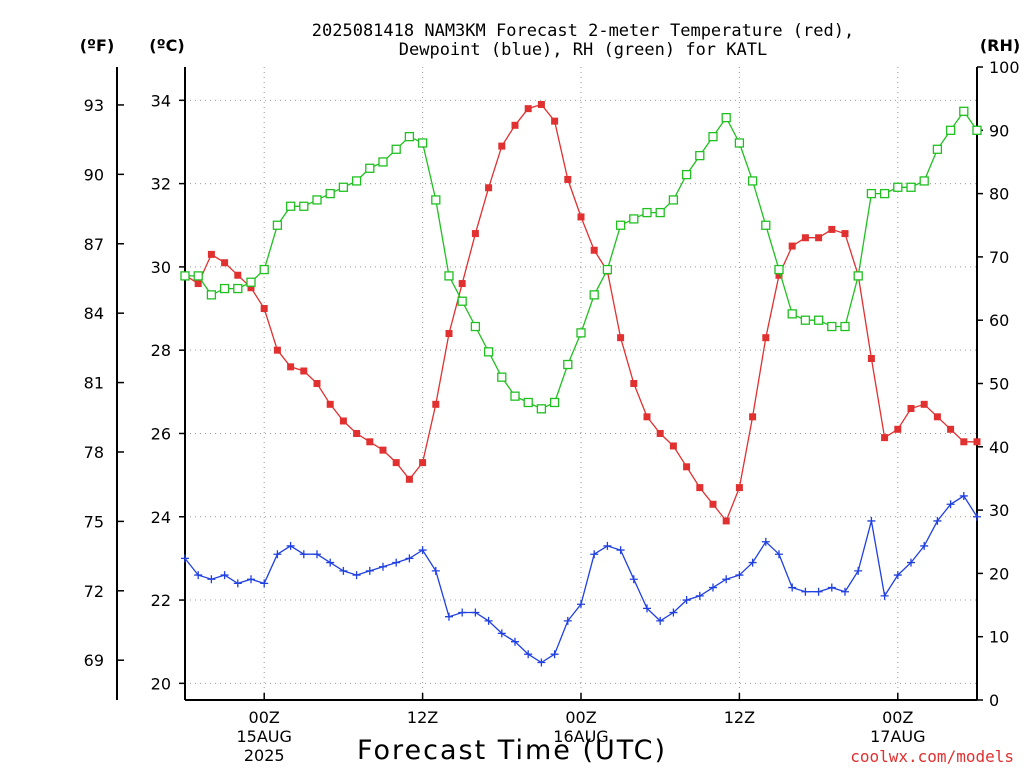 The height and width of the screenshot is (768, 1024). I want to click on celsius-tick-label: 24, so click(161, 517).